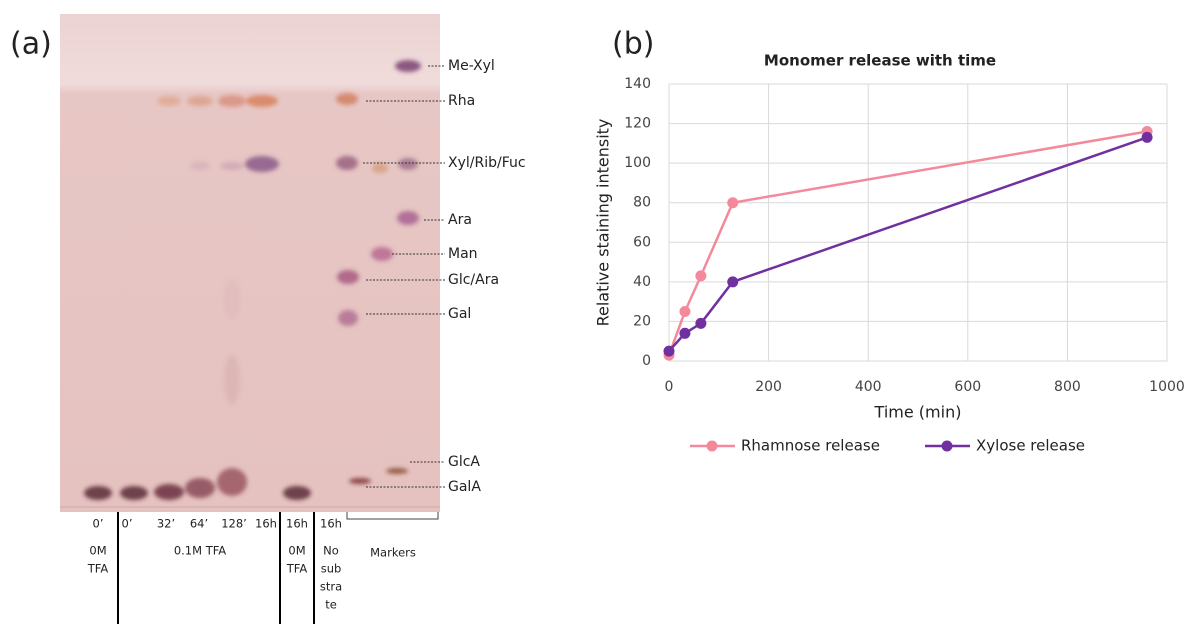  What do you see at coordinates (331, 605) in the screenshot?
I see `group-label: te` at bounding box center [331, 605].